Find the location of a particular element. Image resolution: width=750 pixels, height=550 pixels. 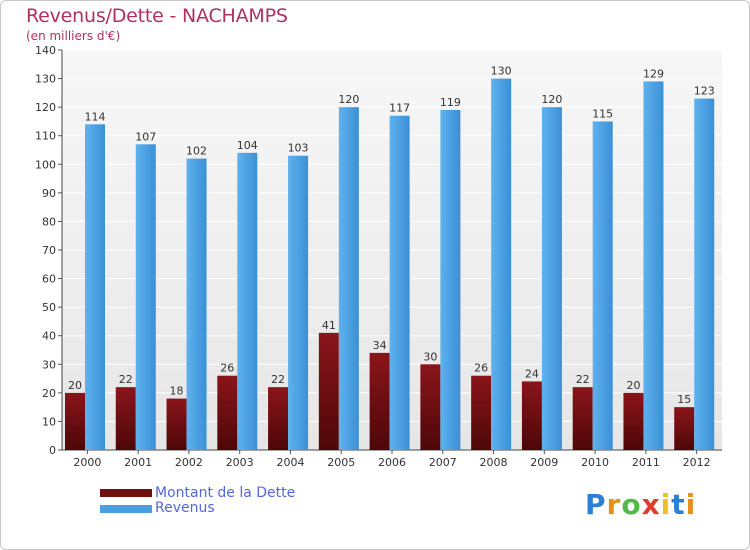

y-tick-label: 140 is located at coordinates (45, 50).